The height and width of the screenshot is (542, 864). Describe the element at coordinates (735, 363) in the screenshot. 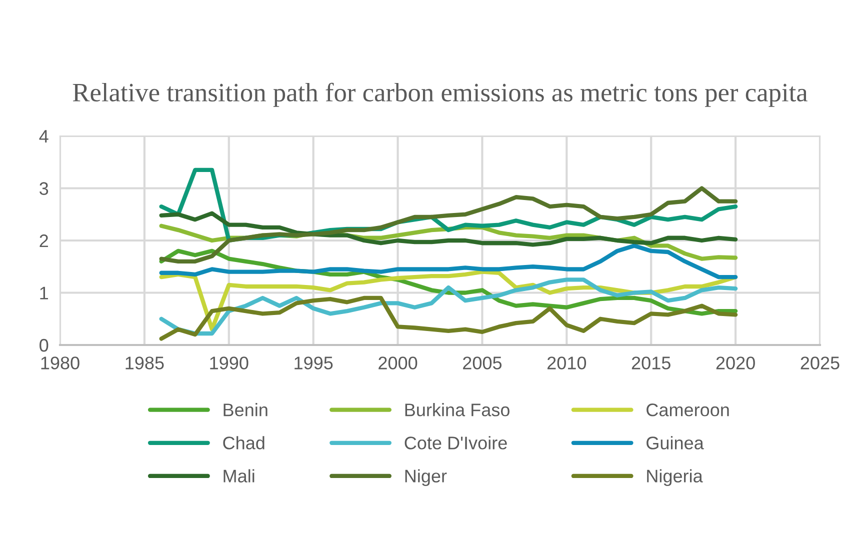

I see `x-tick-label: 2020` at that location.